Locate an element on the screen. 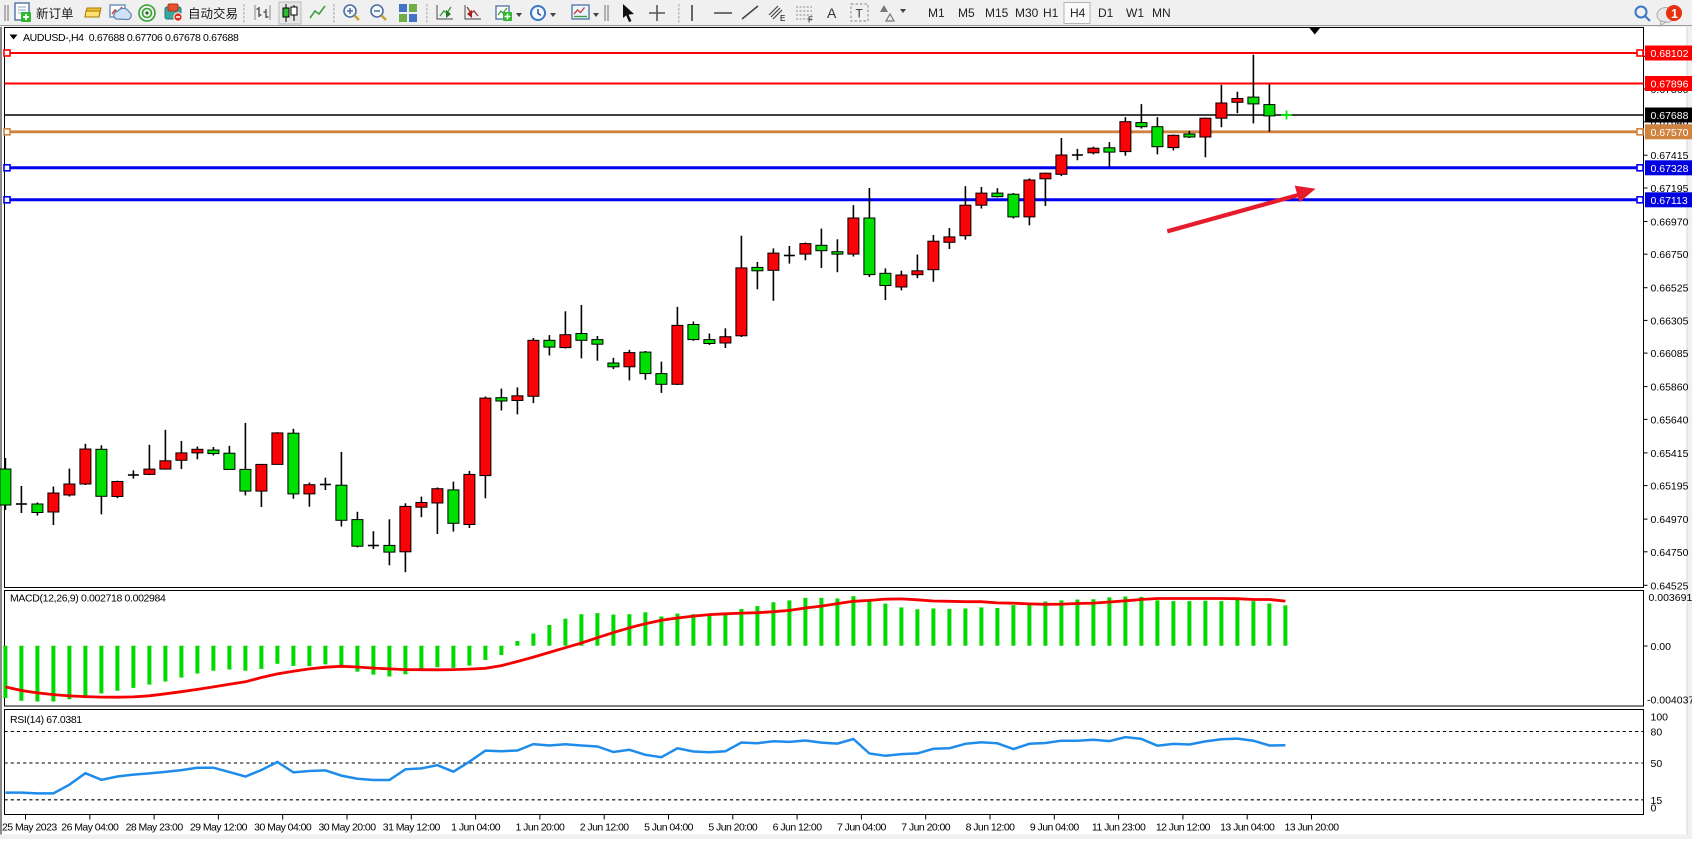 The width and height of the screenshot is (1692, 844). svg-text: 5 Jun 20:00 is located at coordinates (733, 828).